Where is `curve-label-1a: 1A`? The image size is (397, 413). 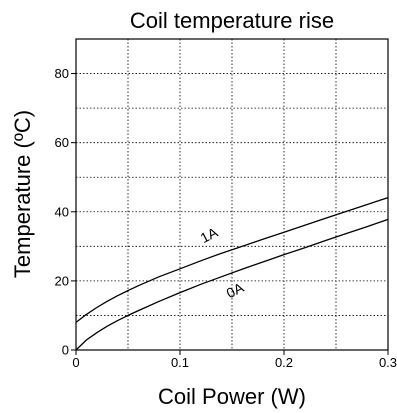
curve-label-1a: 1A is located at coordinates (209, 235).